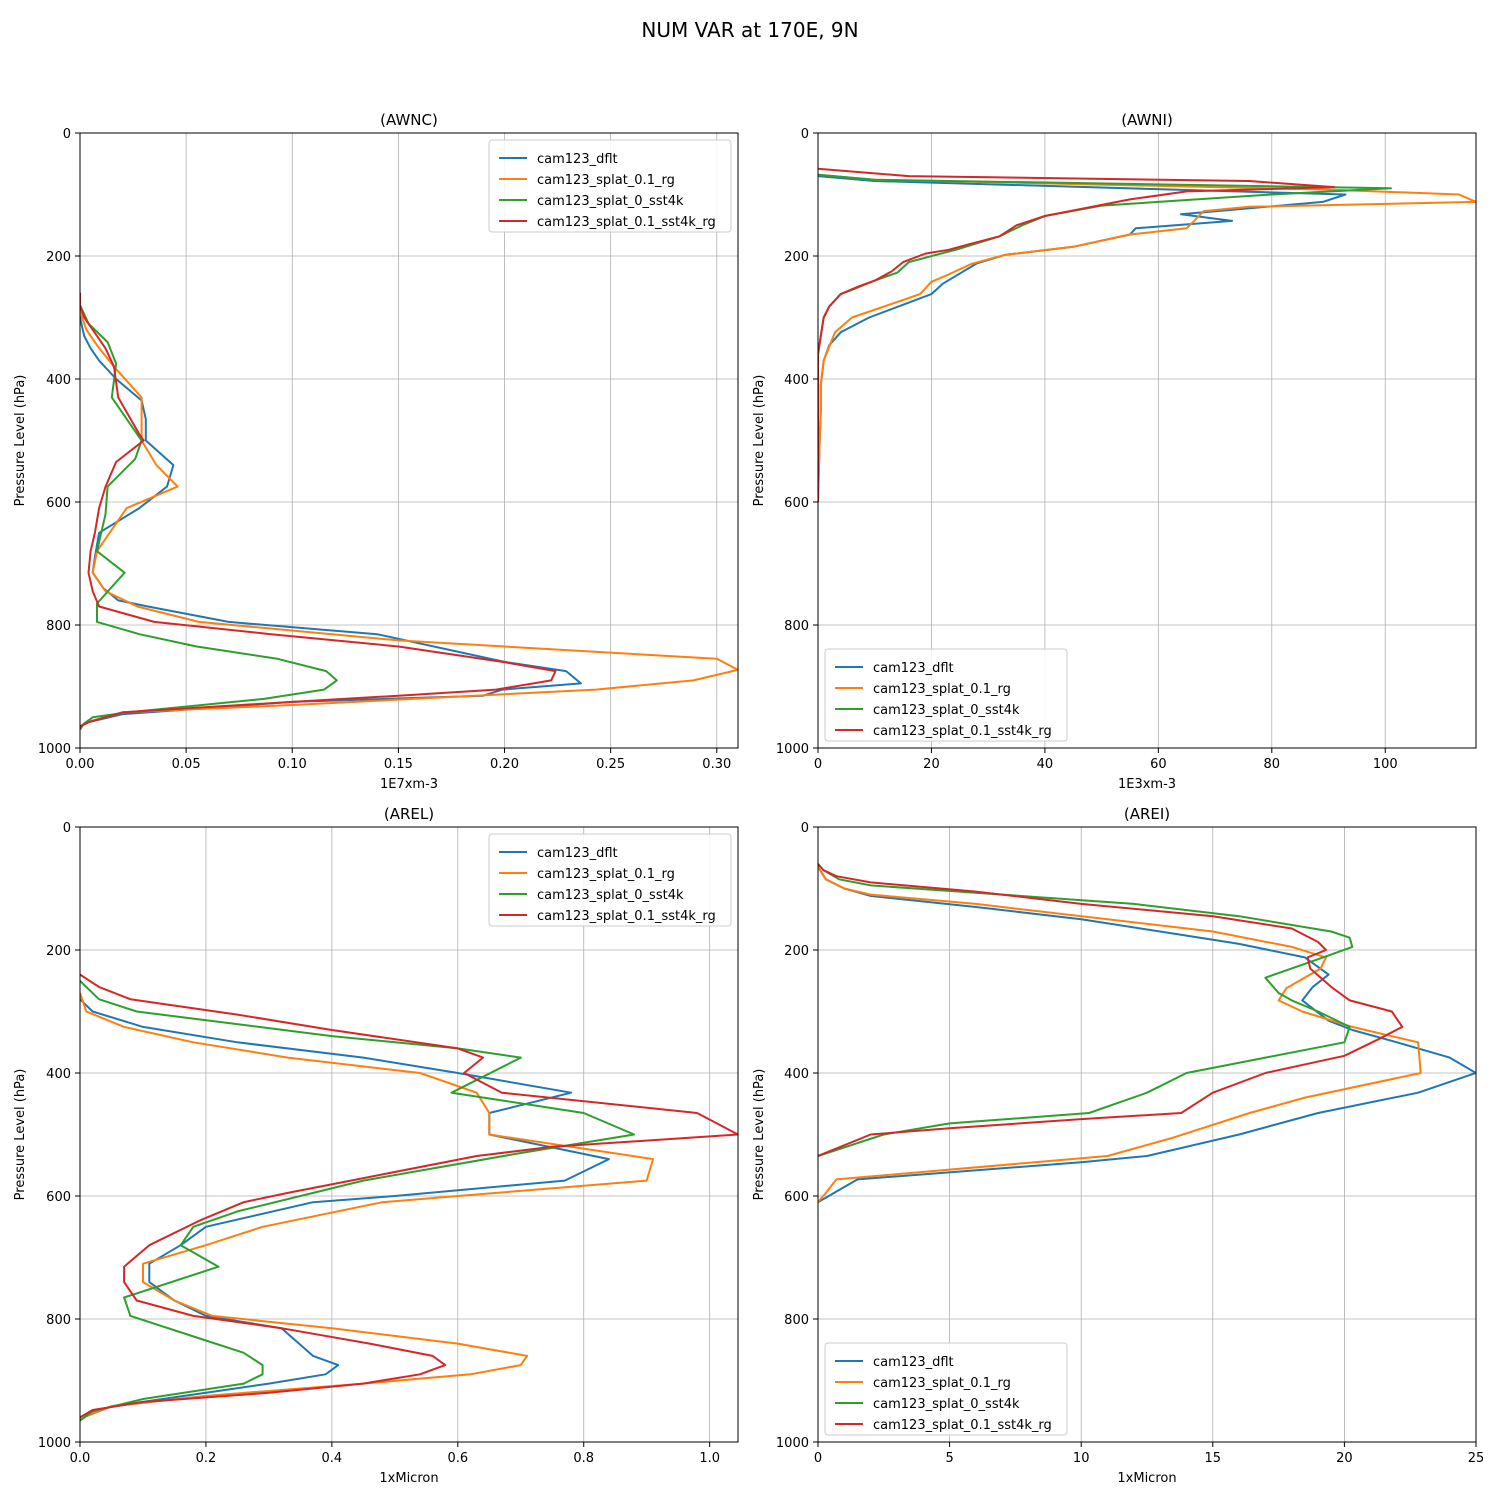  I want to click on x-tick-label: 25, so click(1476, 1458).